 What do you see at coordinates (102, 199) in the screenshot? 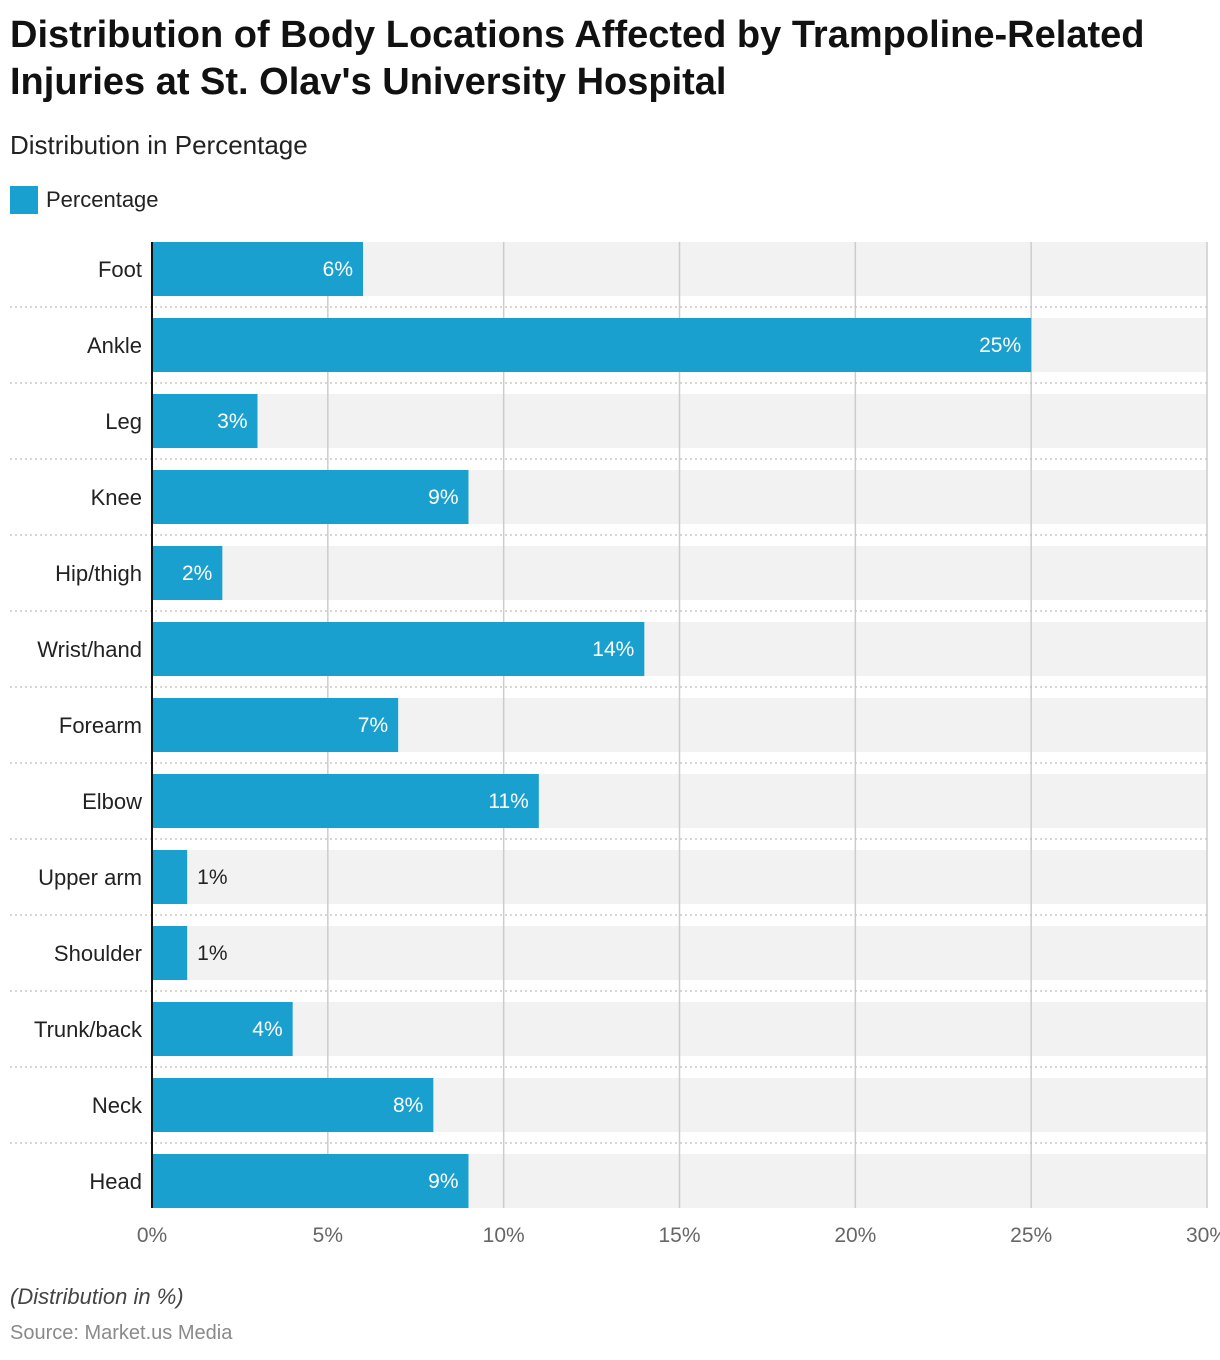
I see `legend-label: Percentage` at bounding box center [102, 199].